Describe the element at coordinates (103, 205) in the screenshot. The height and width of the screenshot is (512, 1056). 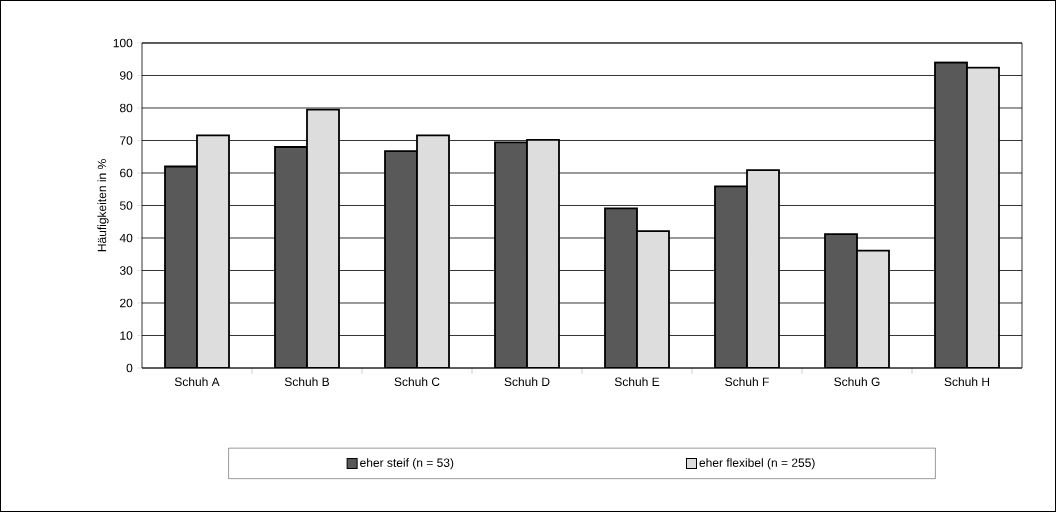
I see `y-axis-title: Häufigkeiten in %` at that location.